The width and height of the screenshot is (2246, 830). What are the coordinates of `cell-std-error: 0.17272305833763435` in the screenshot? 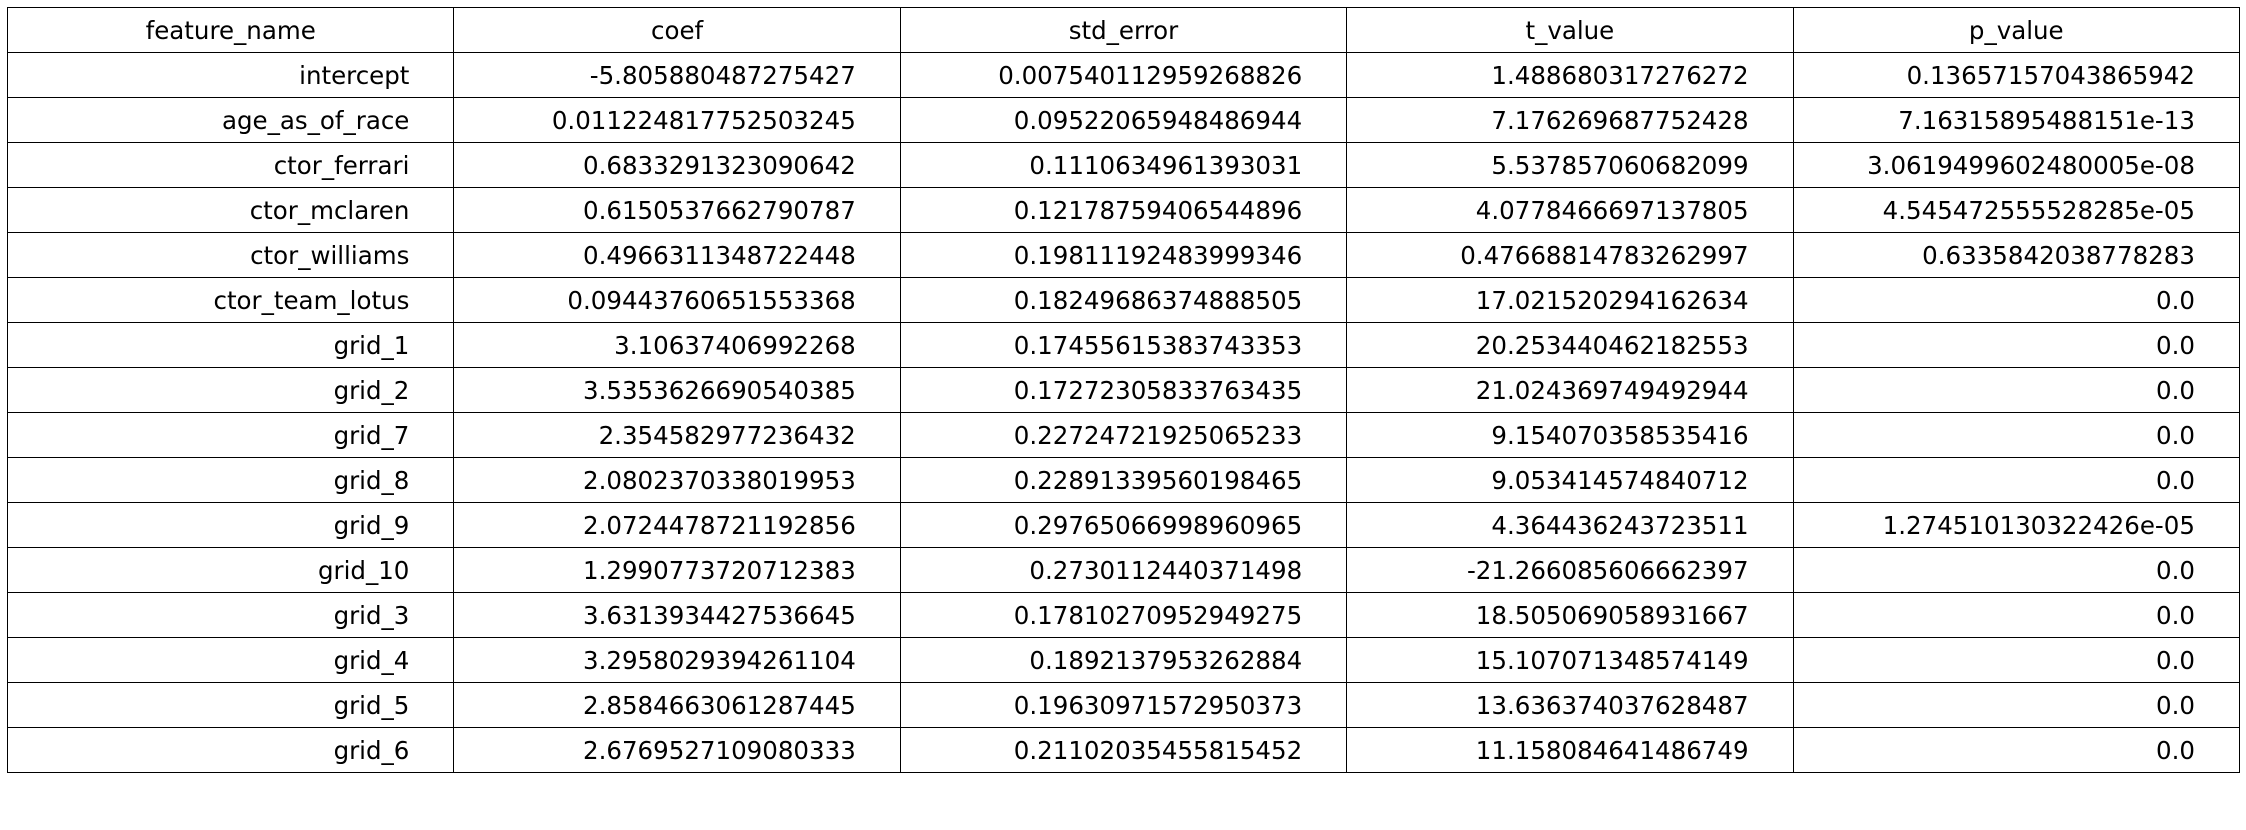 It's located at (1123, 390).